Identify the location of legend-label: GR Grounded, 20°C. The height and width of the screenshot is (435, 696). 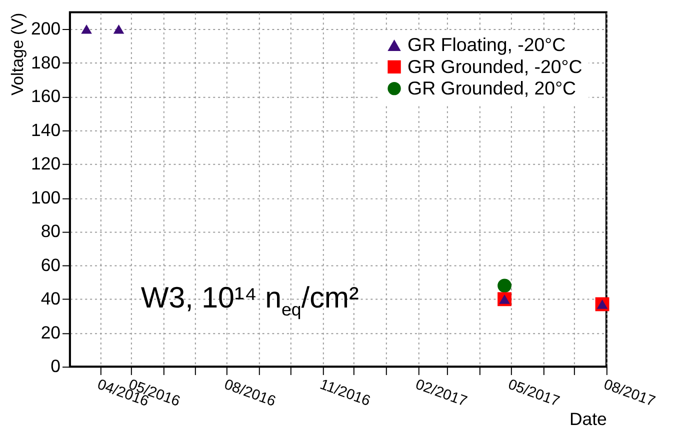
(492, 87).